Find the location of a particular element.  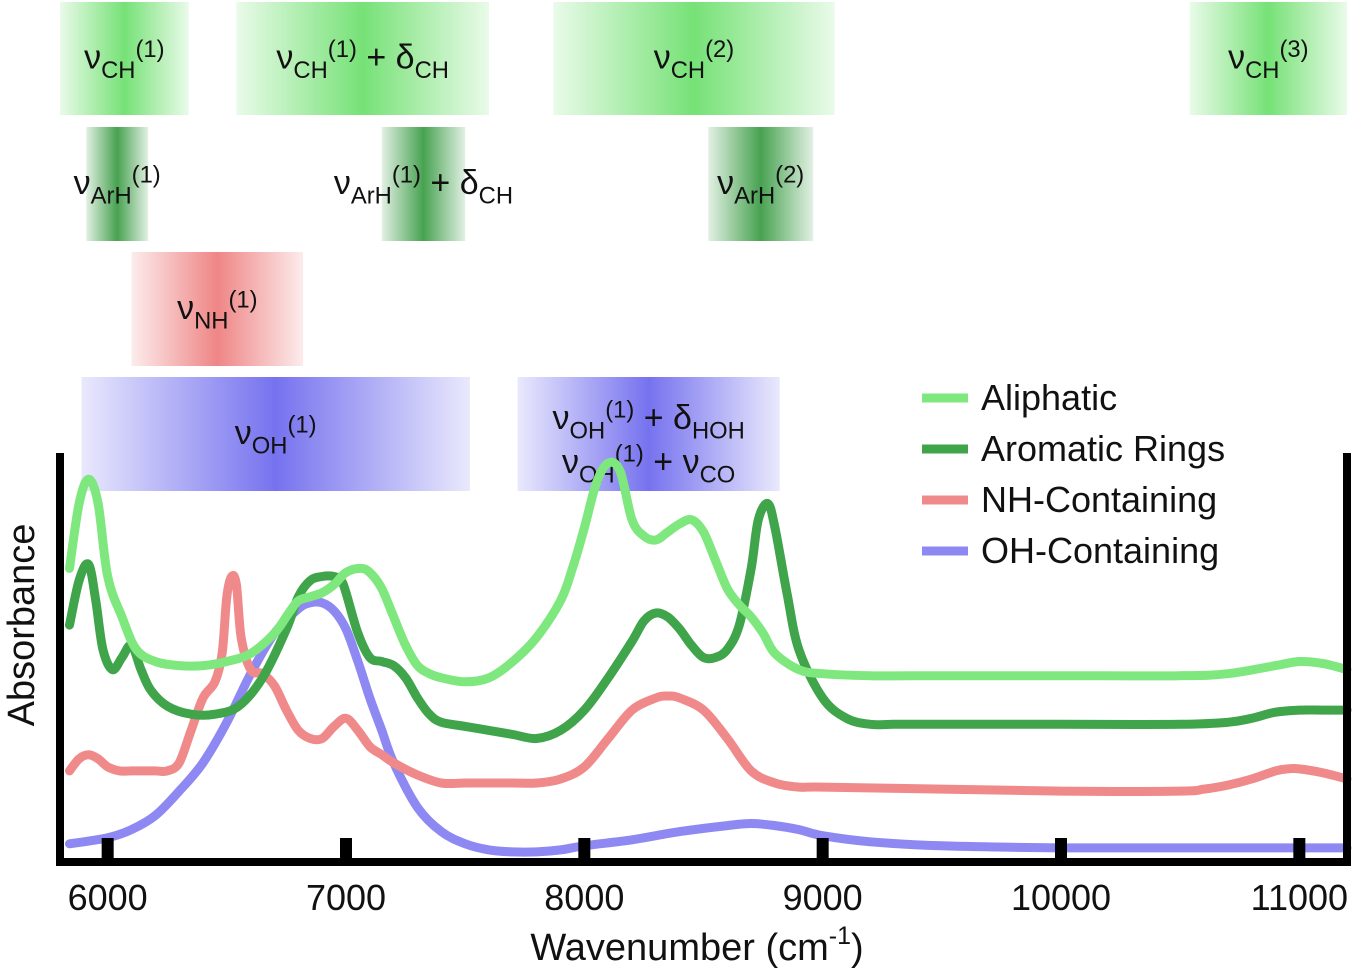

band-label-aliphatic-1: νCH(1) is located at coordinates (124, 60).